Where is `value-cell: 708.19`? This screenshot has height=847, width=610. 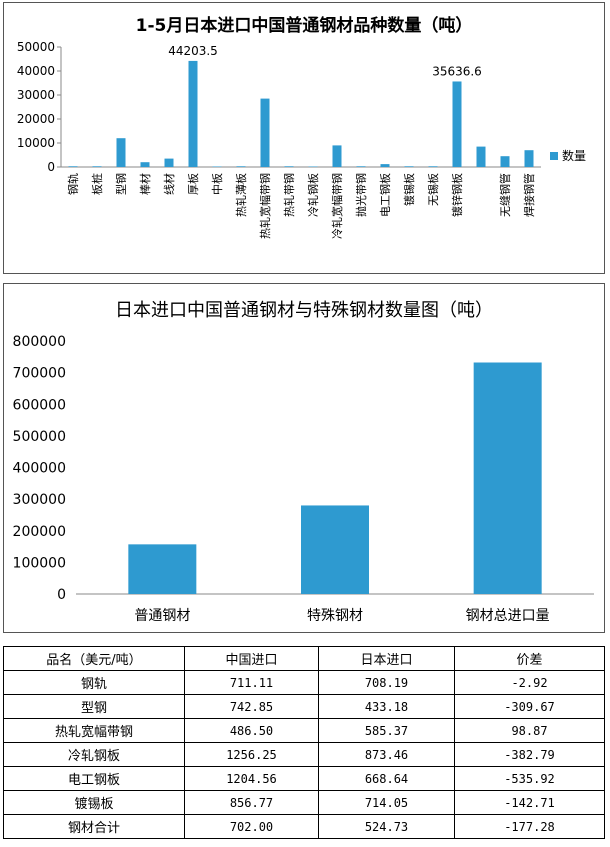 value-cell: 708.19 is located at coordinates (386, 682).